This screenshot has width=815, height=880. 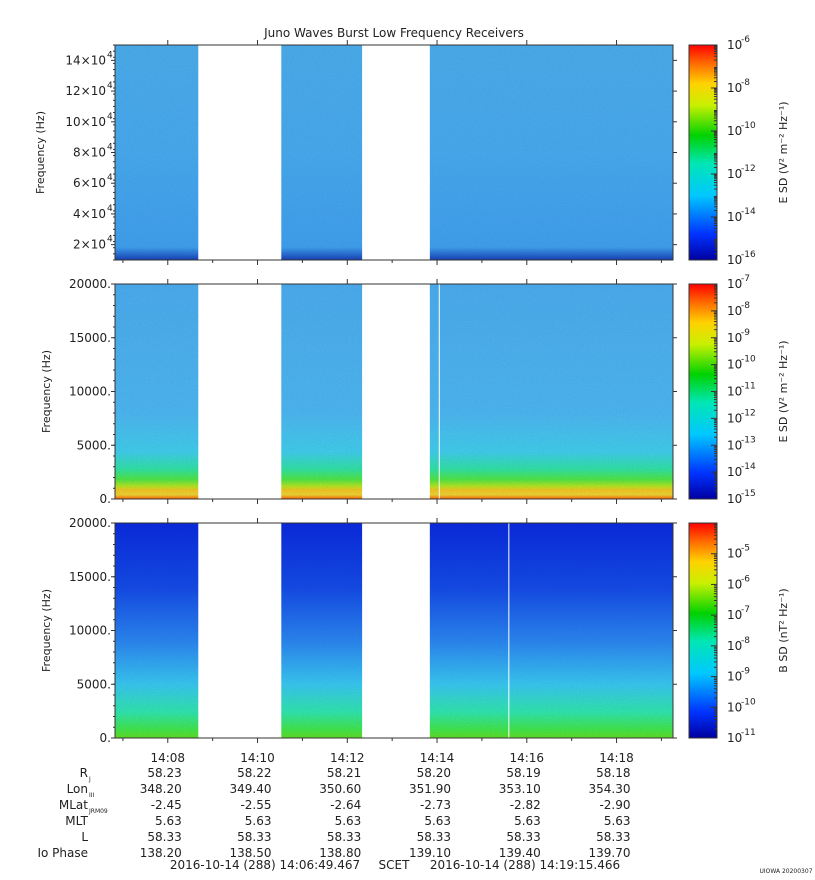 I want to click on ephemeris-value: 139.70, so click(x=610, y=853).